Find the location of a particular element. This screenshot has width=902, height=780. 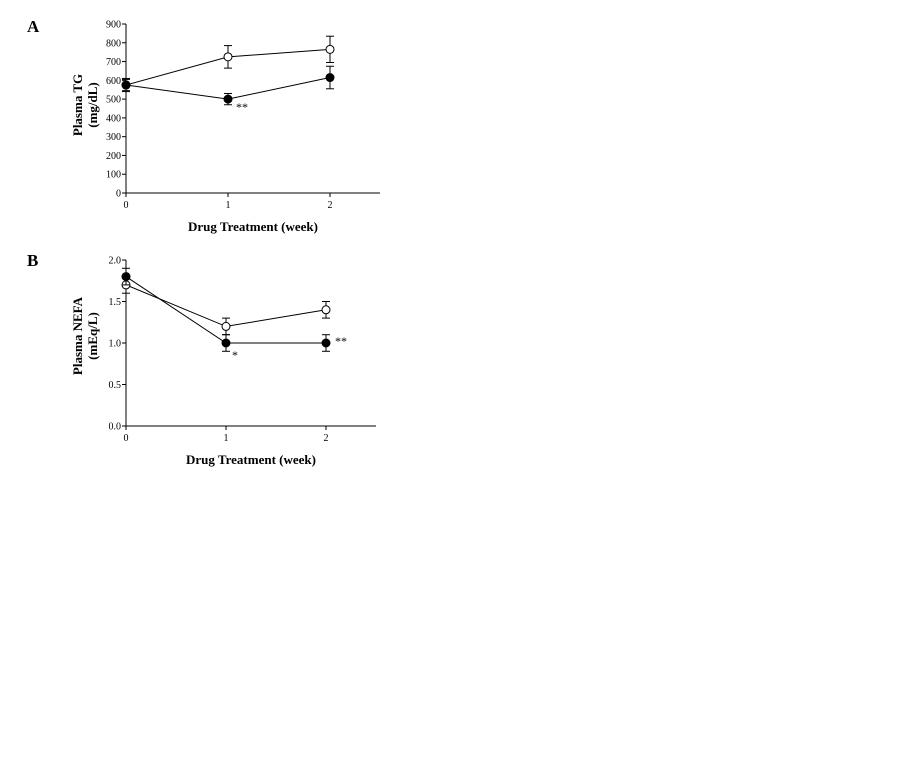

y-tick-label: 1.5 is located at coordinates (115, 302).